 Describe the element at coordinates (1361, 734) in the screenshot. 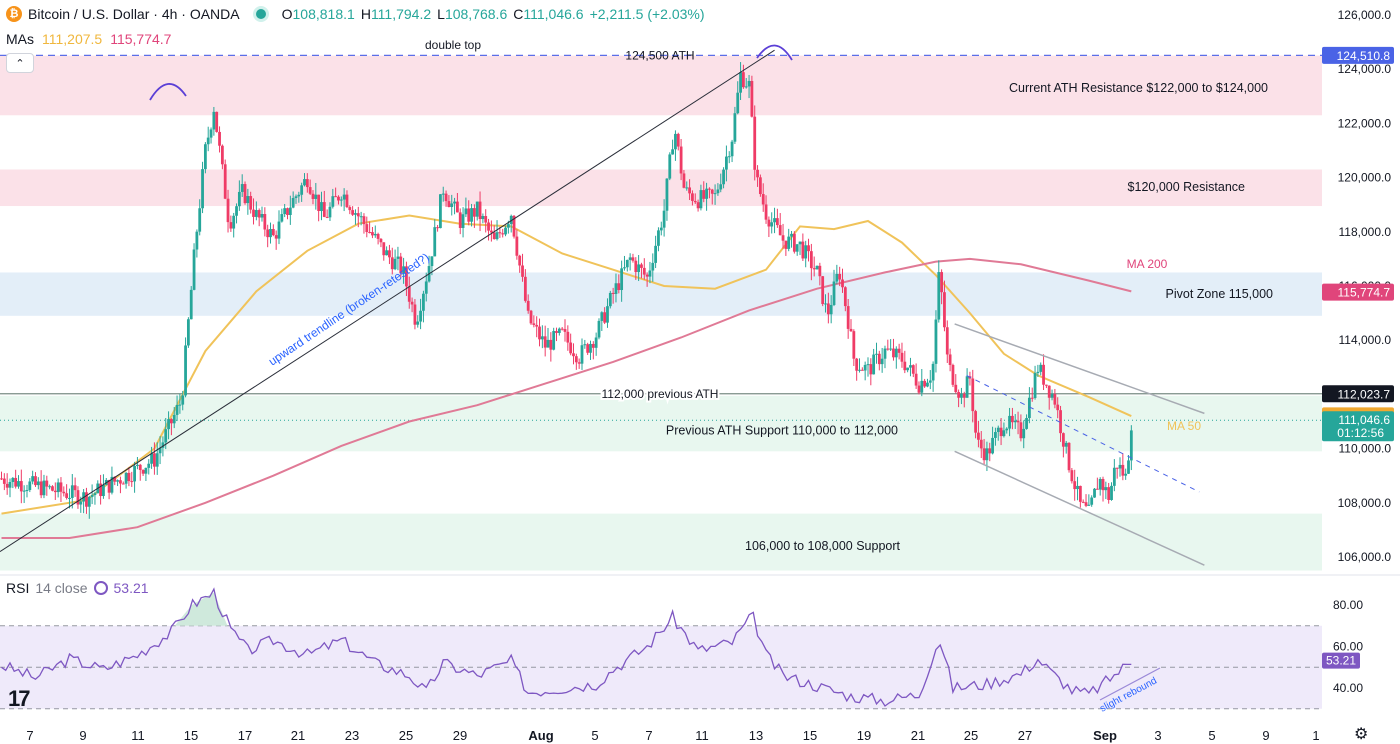

I see `gear-icon: ⚙` at that location.